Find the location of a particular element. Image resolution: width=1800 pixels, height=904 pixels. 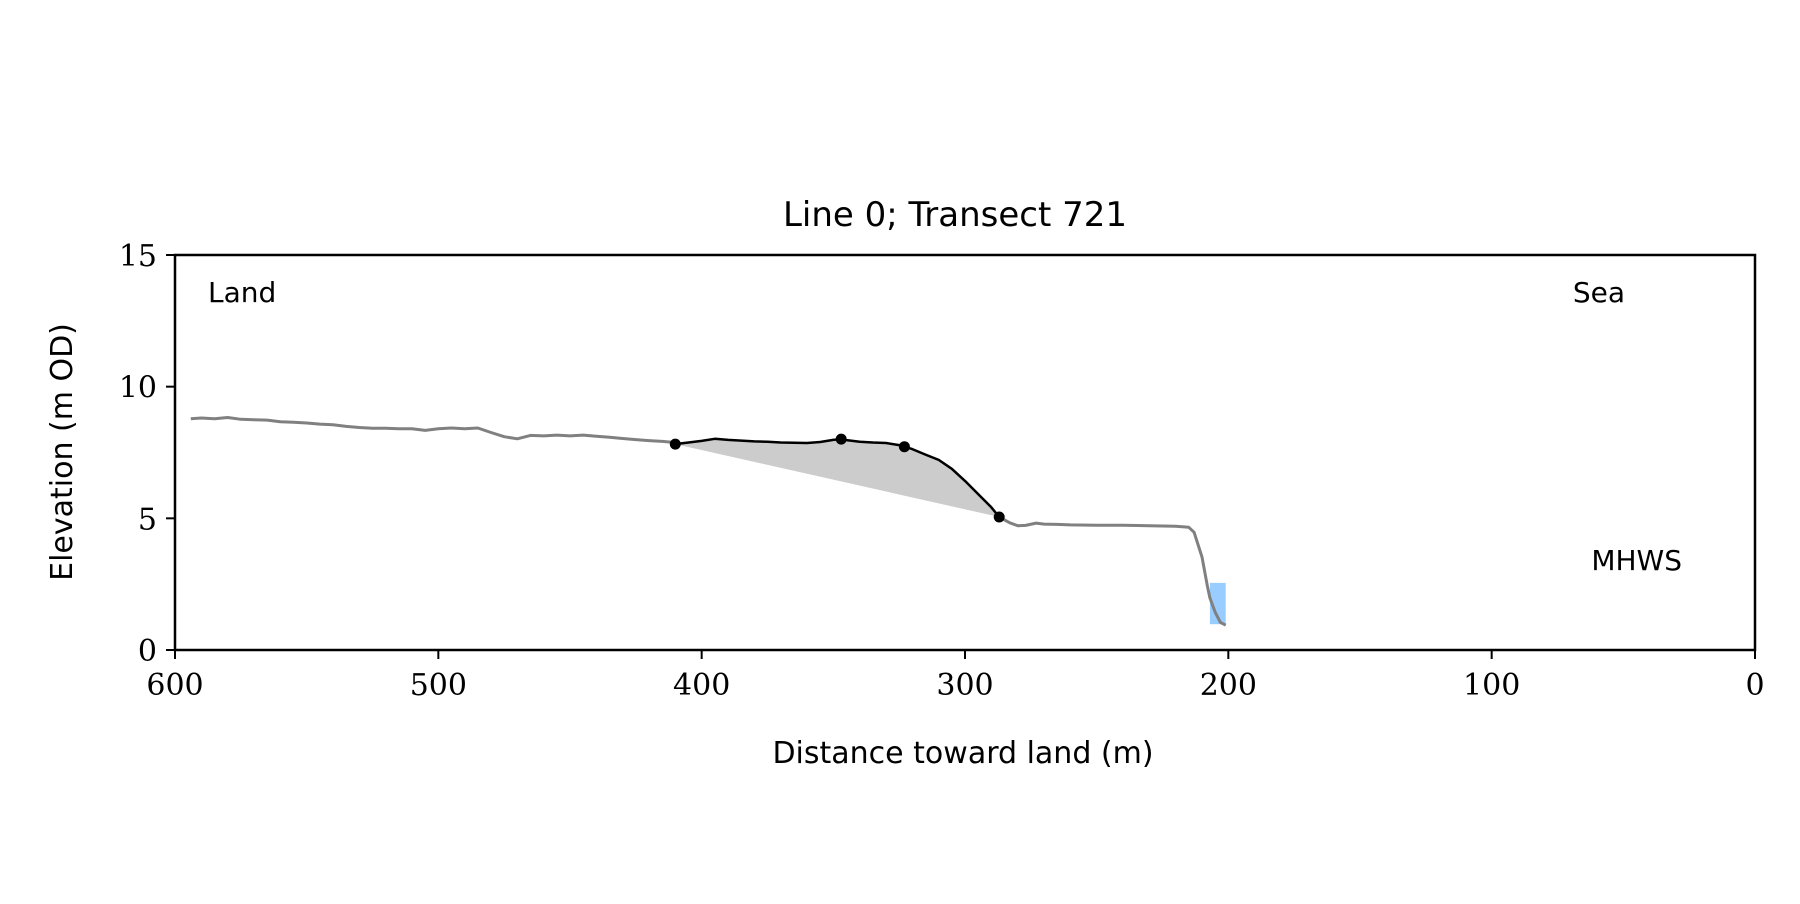

y-tick-label: 0 is located at coordinates (147, 651).